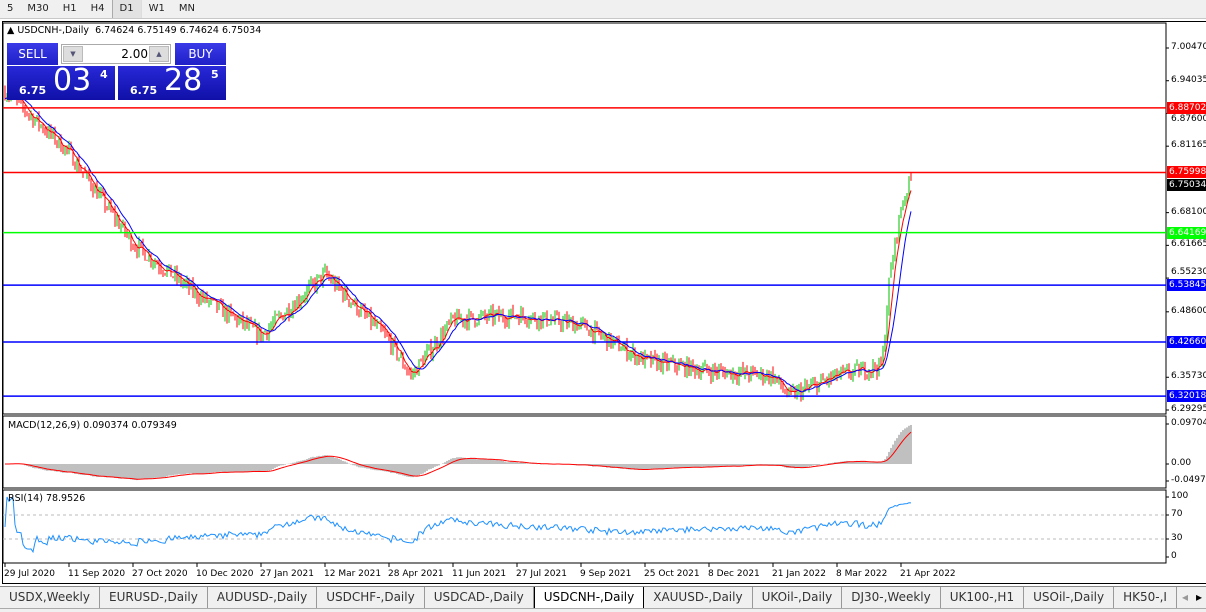 This screenshot has width=1206, height=612. What do you see at coordinates (371, 597) in the screenshot?
I see `chart-tab: USDCHF-,Daily` at bounding box center [371, 597].